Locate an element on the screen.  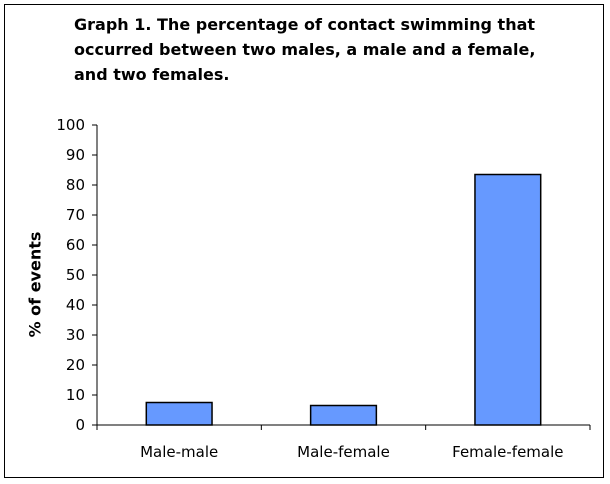
y-tick-label: 0 is located at coordinates (80, 425).